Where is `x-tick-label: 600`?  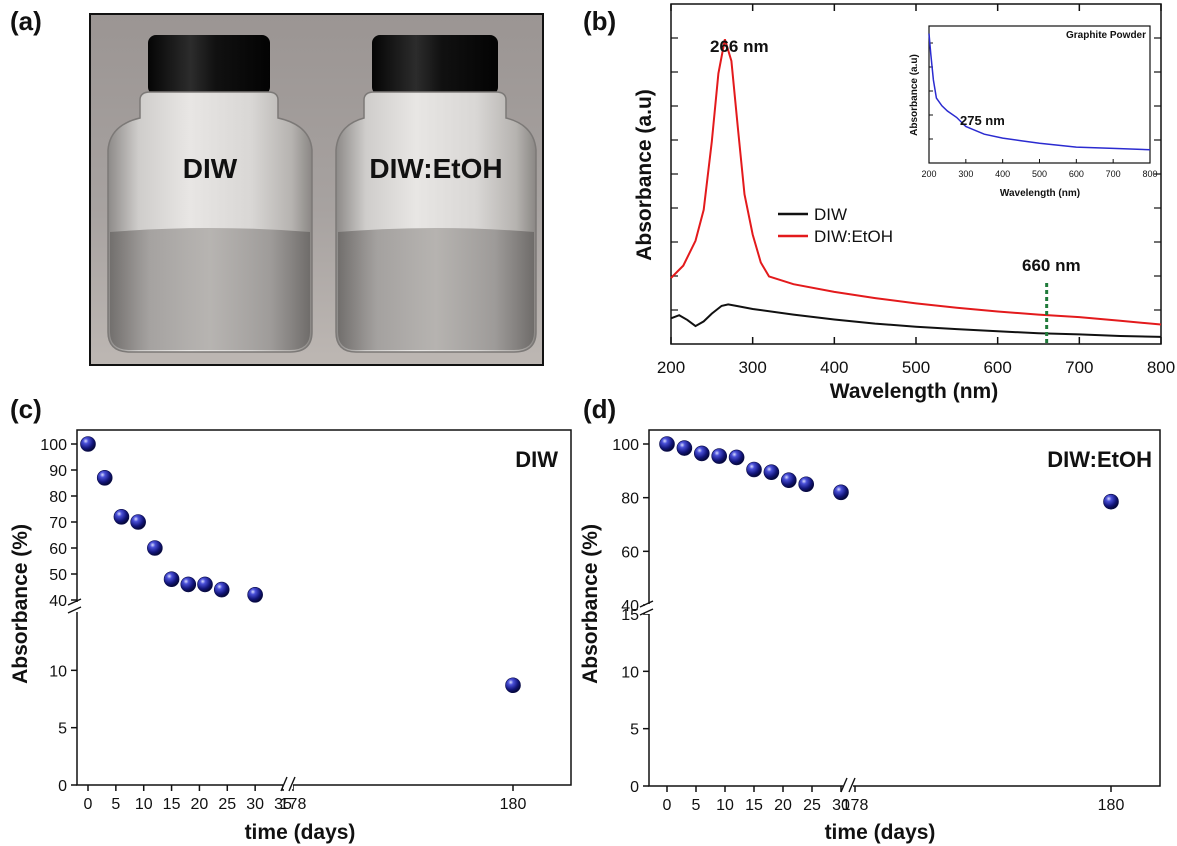 x-tick-label: 600 is located at coordinates (997, 367).